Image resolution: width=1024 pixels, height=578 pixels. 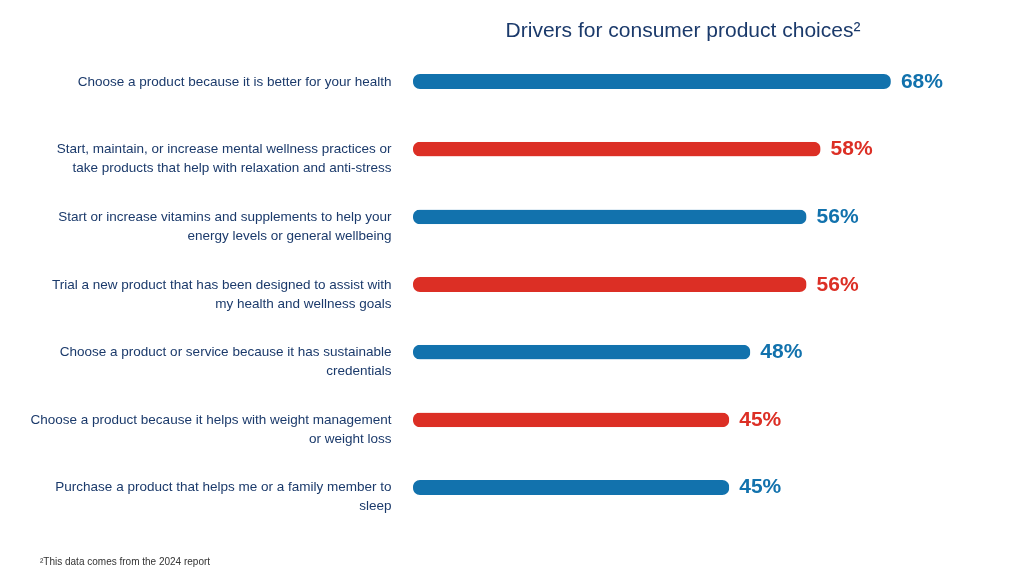 What do you see at coordinates (211, 428) in the screenshot?
I see `y-tick-label: Choose a product because it helps with weight management or weight loss` at bounding box center [211, 428].